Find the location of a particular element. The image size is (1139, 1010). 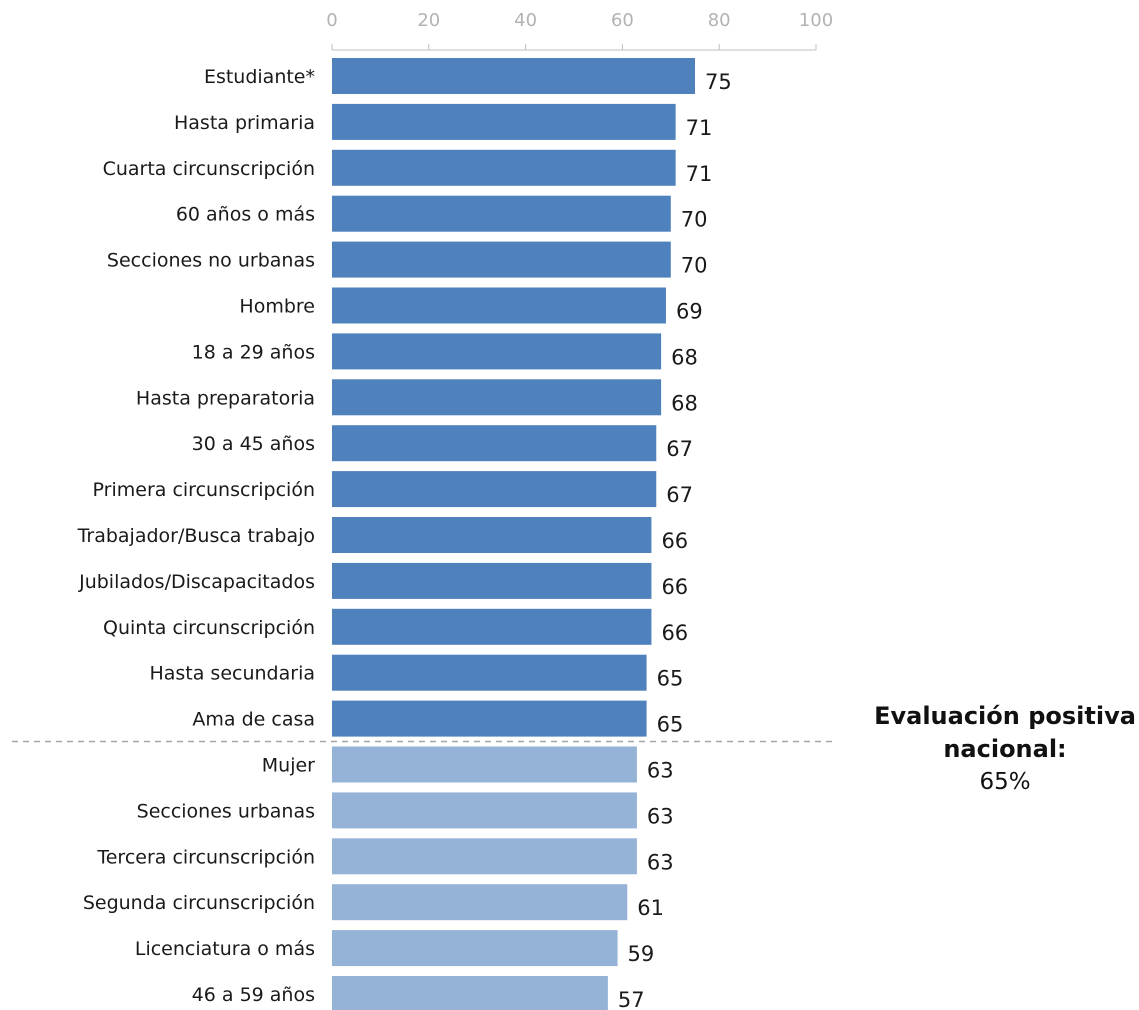

category-label: 60 años o más is located at coordinates (245, 215).